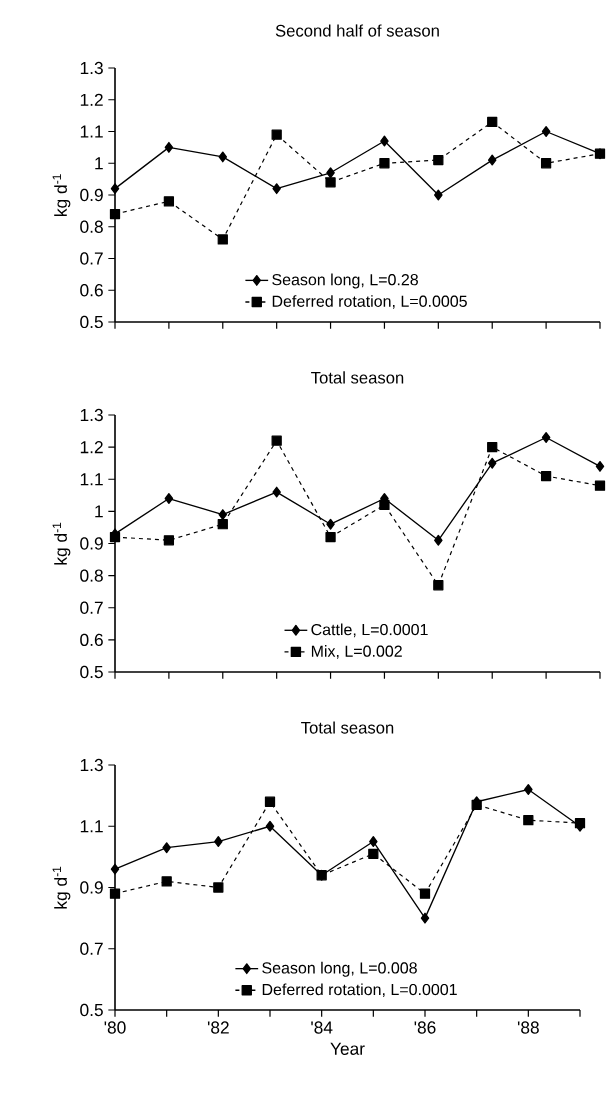 The height and width of the screenshot is (1106, 608). Describe the element at coordinates (218, 1027) in the screenshot. I see `x-tick-label: '82` at that location.